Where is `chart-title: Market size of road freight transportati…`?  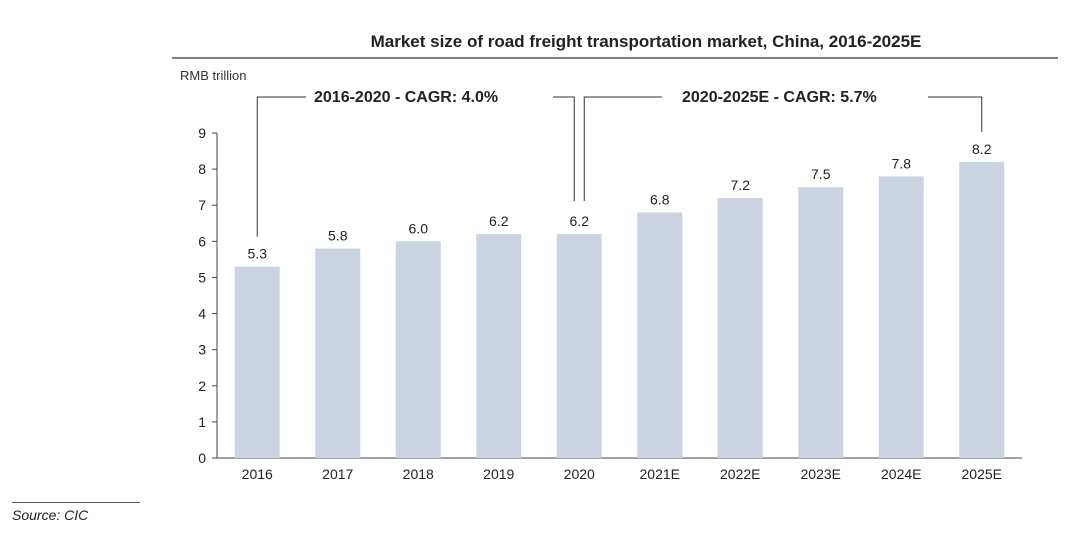
chart-title: Market size of road freight transportati… is located at coordinates (646, 41).